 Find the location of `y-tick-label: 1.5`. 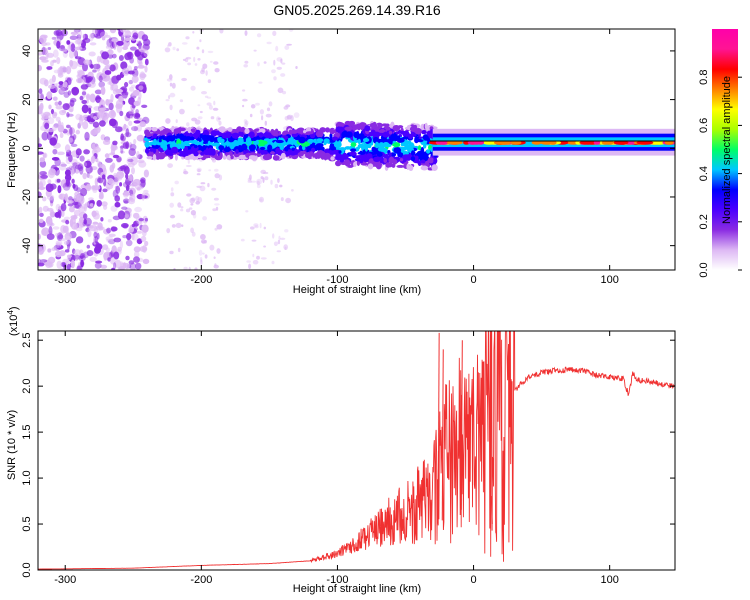

y-tick-label: 1.5 is located at coordinates (27, 431).